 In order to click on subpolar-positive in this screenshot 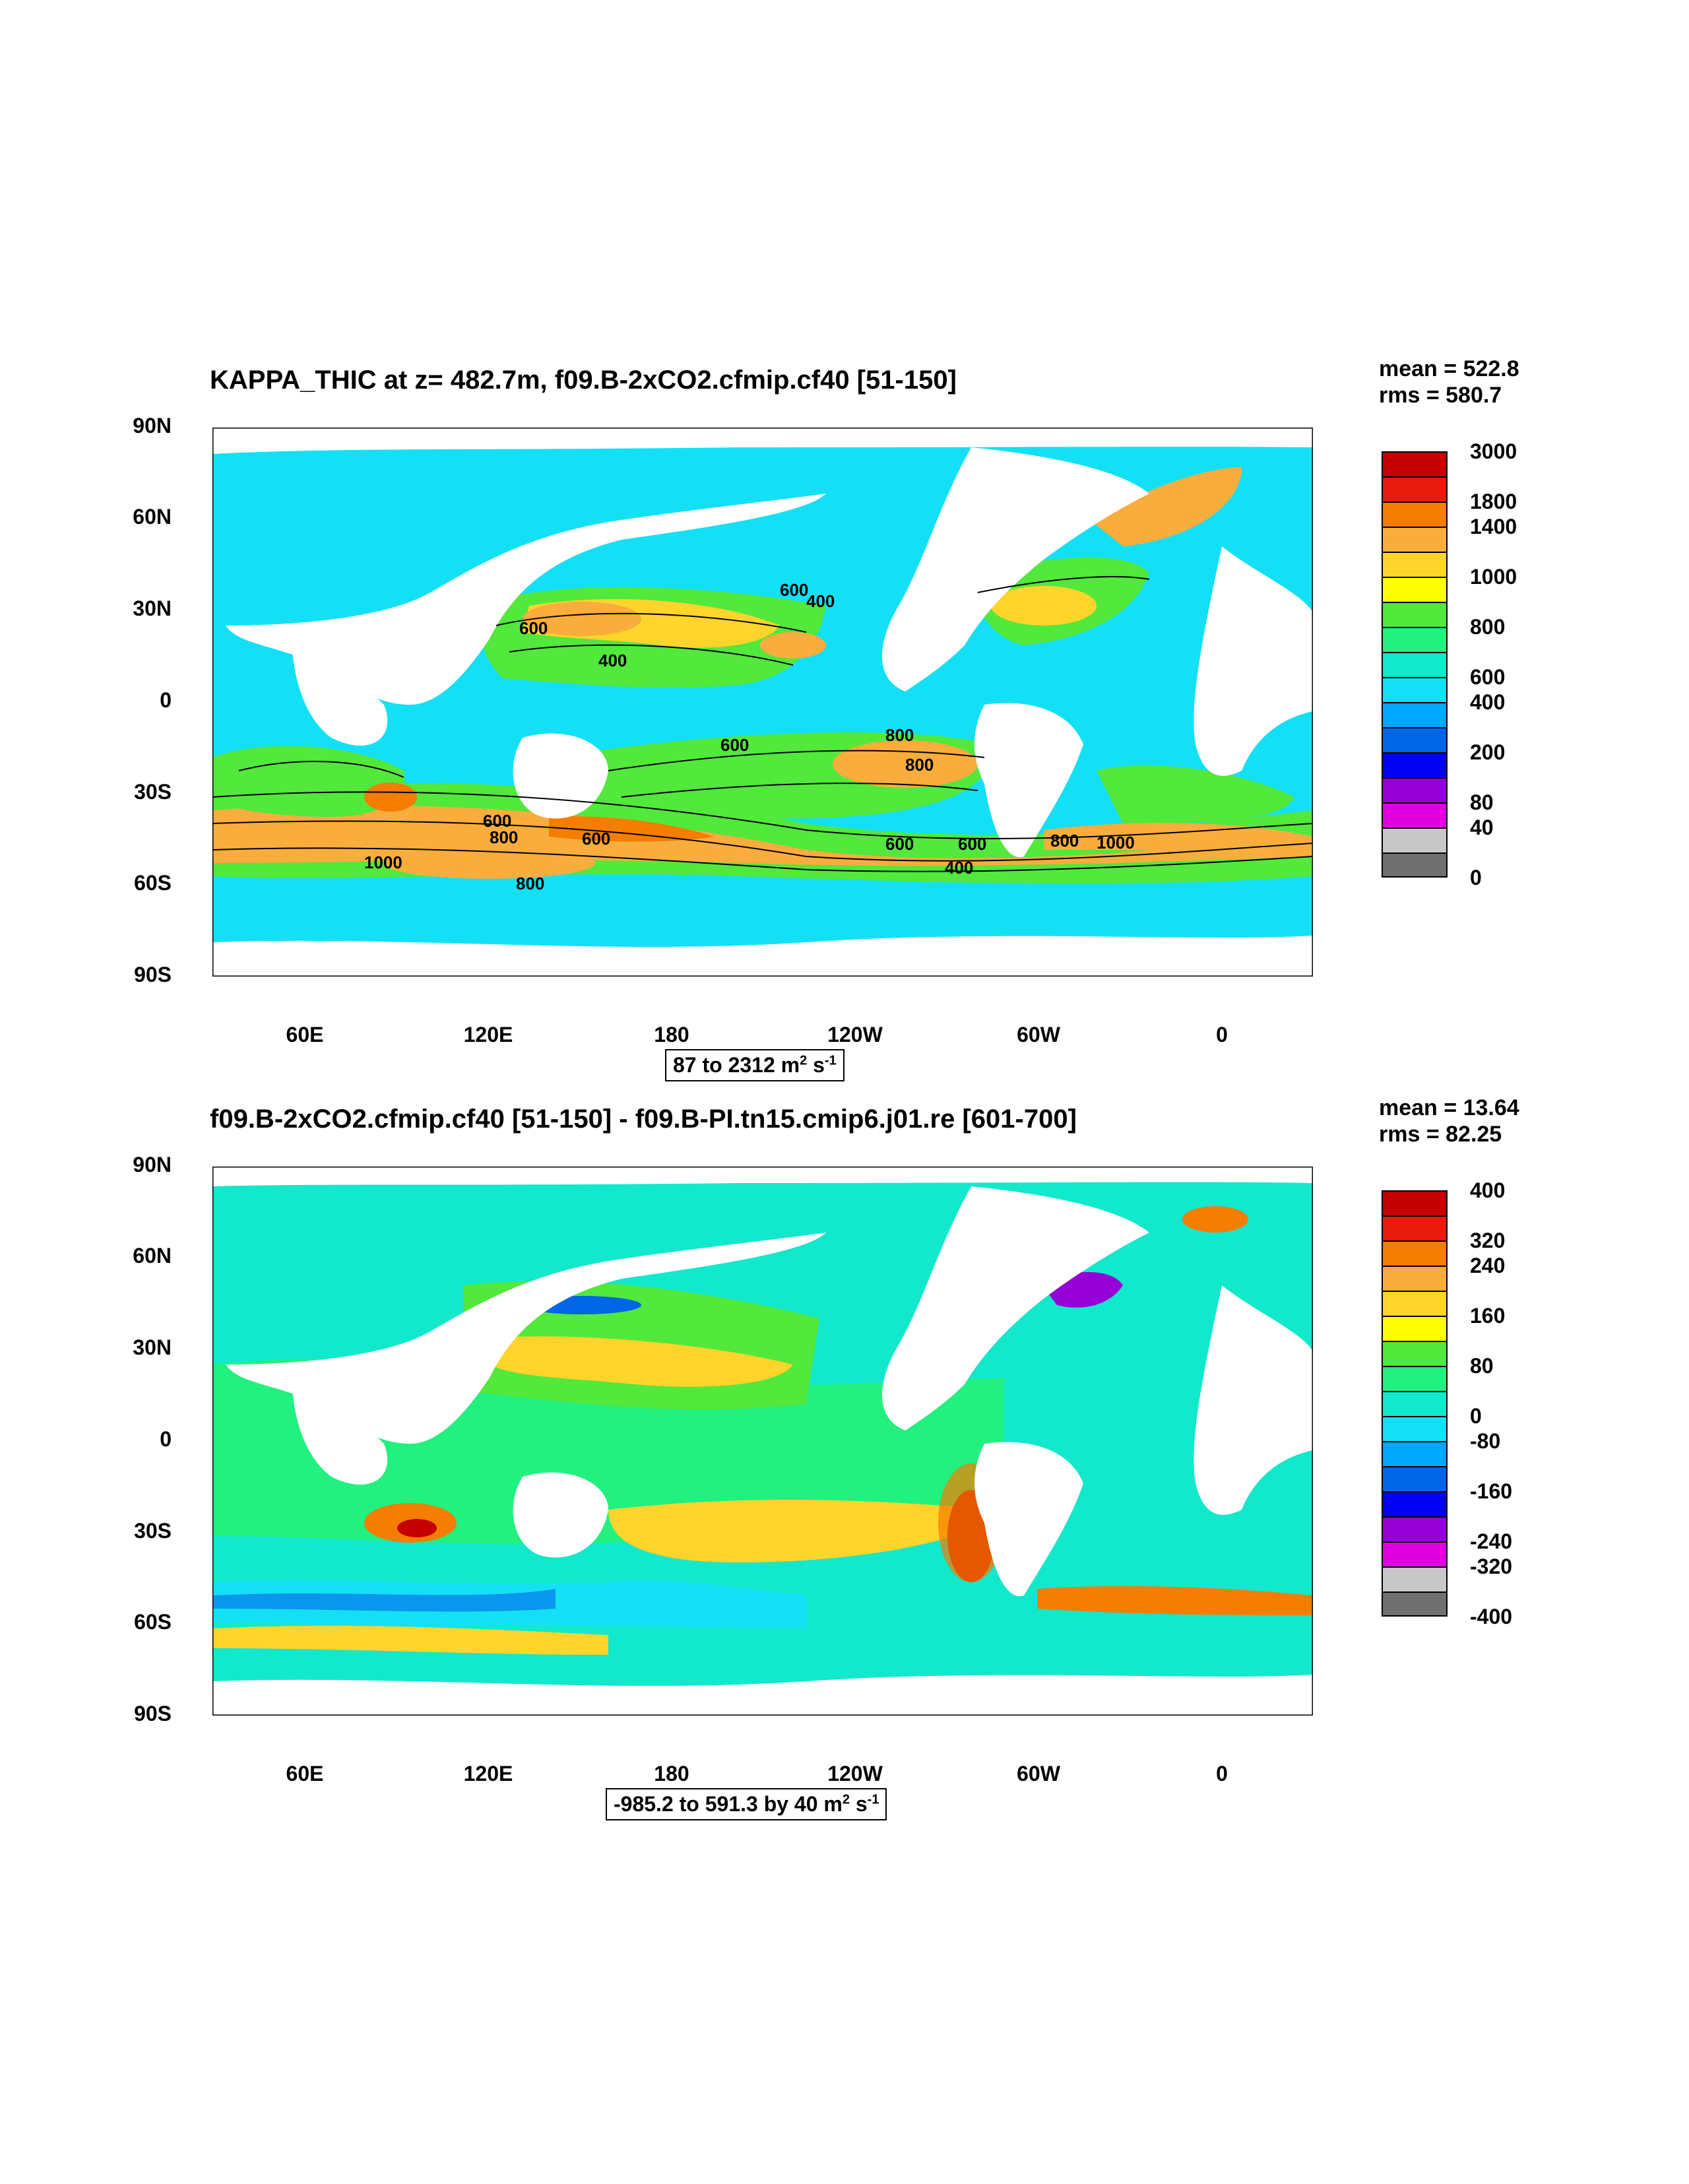, I will do `click(1215, 1219)`.